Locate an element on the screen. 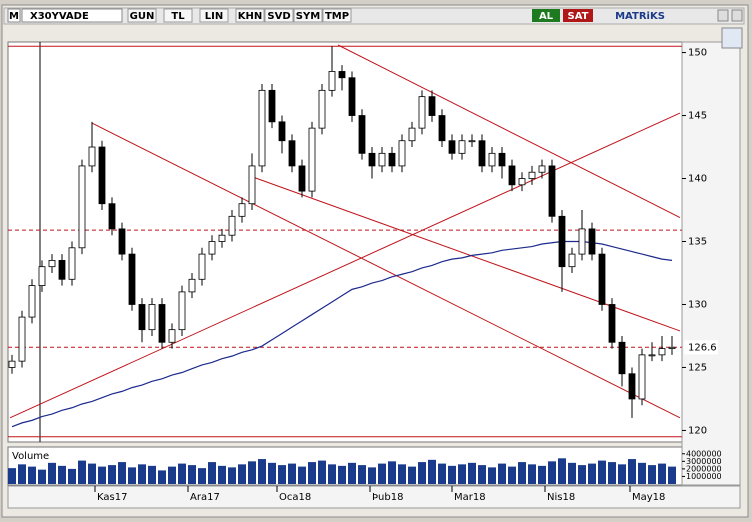  toolbar-label: TMP is located at coordinates (337, 16).